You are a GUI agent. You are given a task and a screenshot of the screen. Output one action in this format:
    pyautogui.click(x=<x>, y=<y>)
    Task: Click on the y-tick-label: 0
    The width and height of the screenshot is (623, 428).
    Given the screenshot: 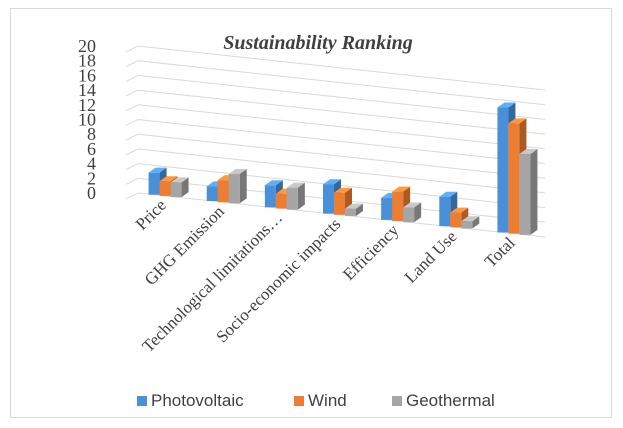 What is the action you would take?
    pyautogui.click(x=91, y=193)
    